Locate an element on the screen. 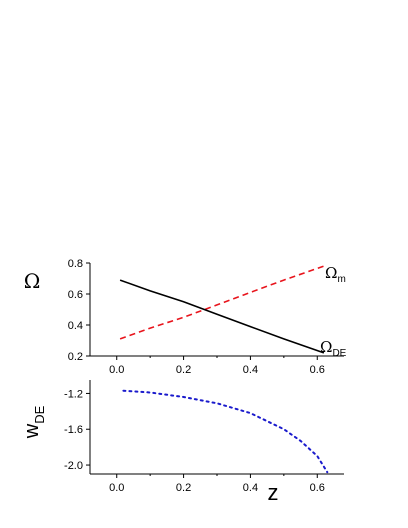 The image size is (408, 528). annotation-omega-de-sub: DE is located at coordinates (339, 353).